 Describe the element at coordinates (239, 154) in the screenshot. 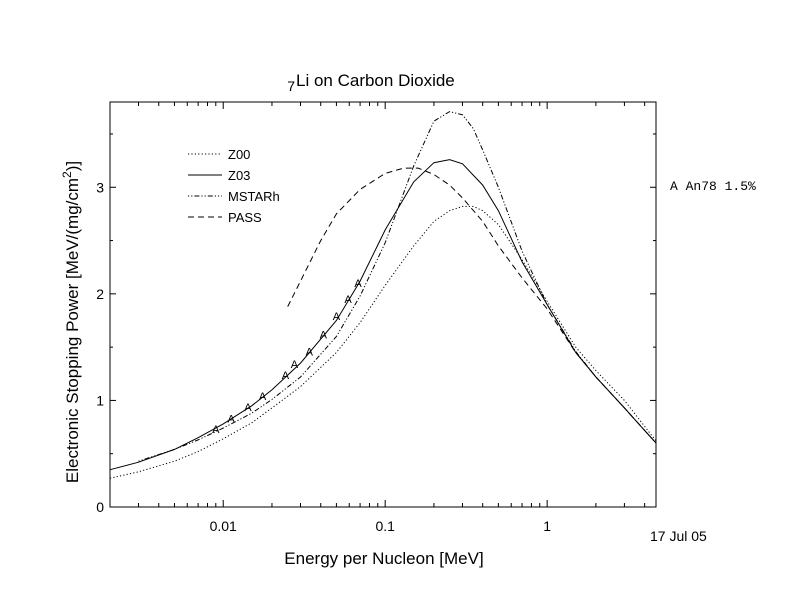

I see `legend-label-z00: Z00` at that location.